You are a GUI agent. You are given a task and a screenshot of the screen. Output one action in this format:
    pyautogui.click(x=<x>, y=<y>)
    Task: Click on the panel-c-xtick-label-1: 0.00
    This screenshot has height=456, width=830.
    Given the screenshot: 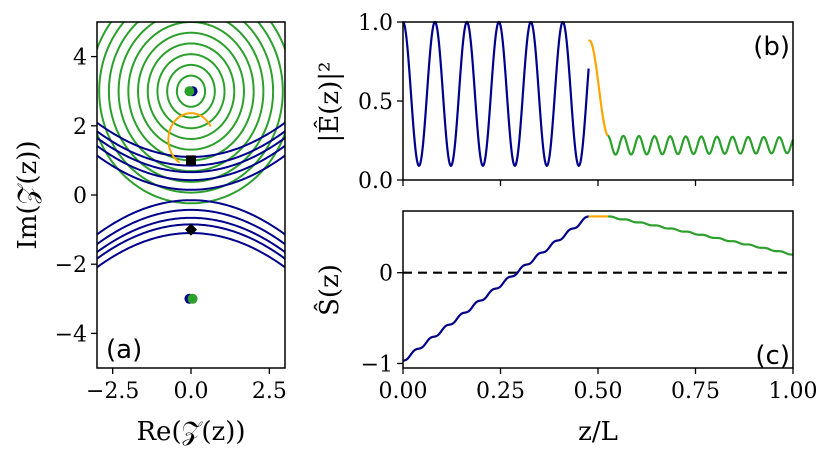 What is the action you would take?
    pyautogui.click(x=403, y=391)
    